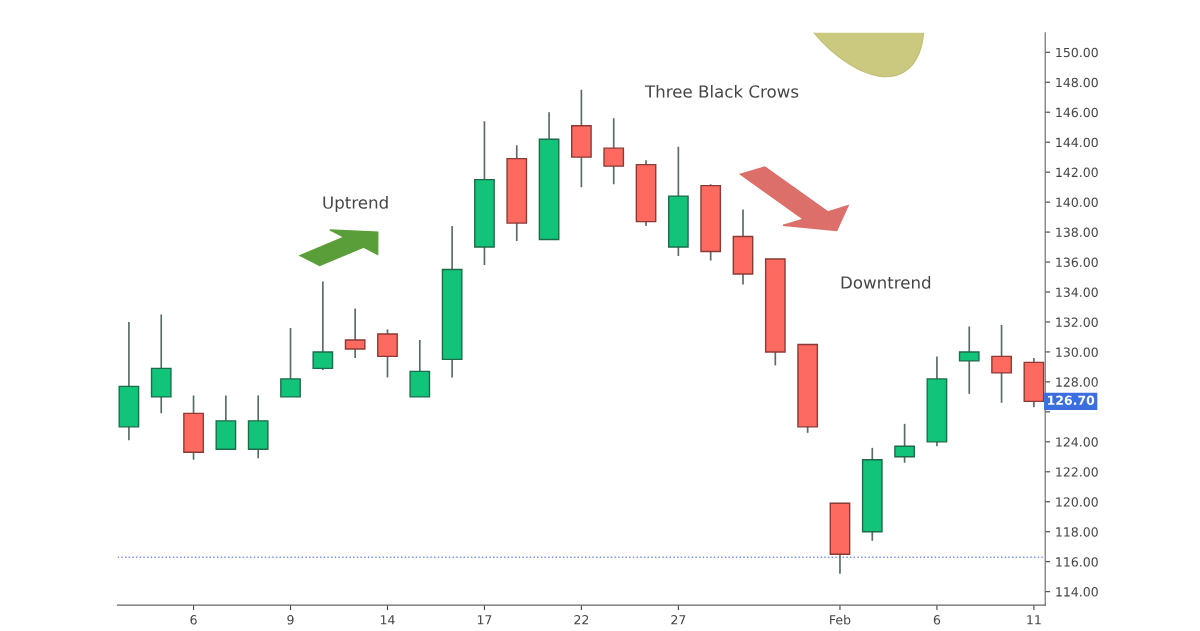 Image resolution: width=1200 pixels, height=631 pixels. I want to click on y-tick-label: 124.00, so click(1077, 442).